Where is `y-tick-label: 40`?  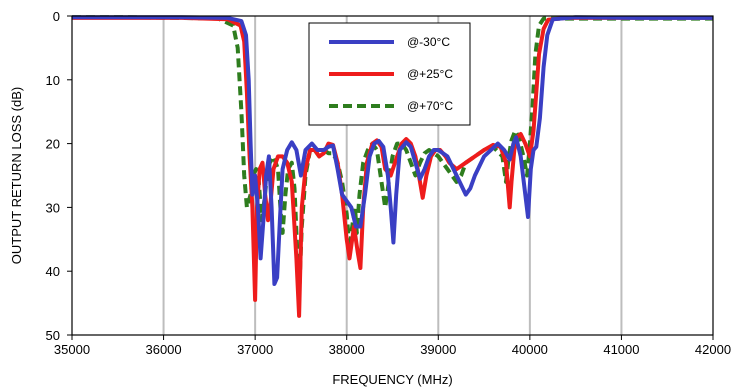
y-tick-label: 40 is located at coordinates (53, 271).